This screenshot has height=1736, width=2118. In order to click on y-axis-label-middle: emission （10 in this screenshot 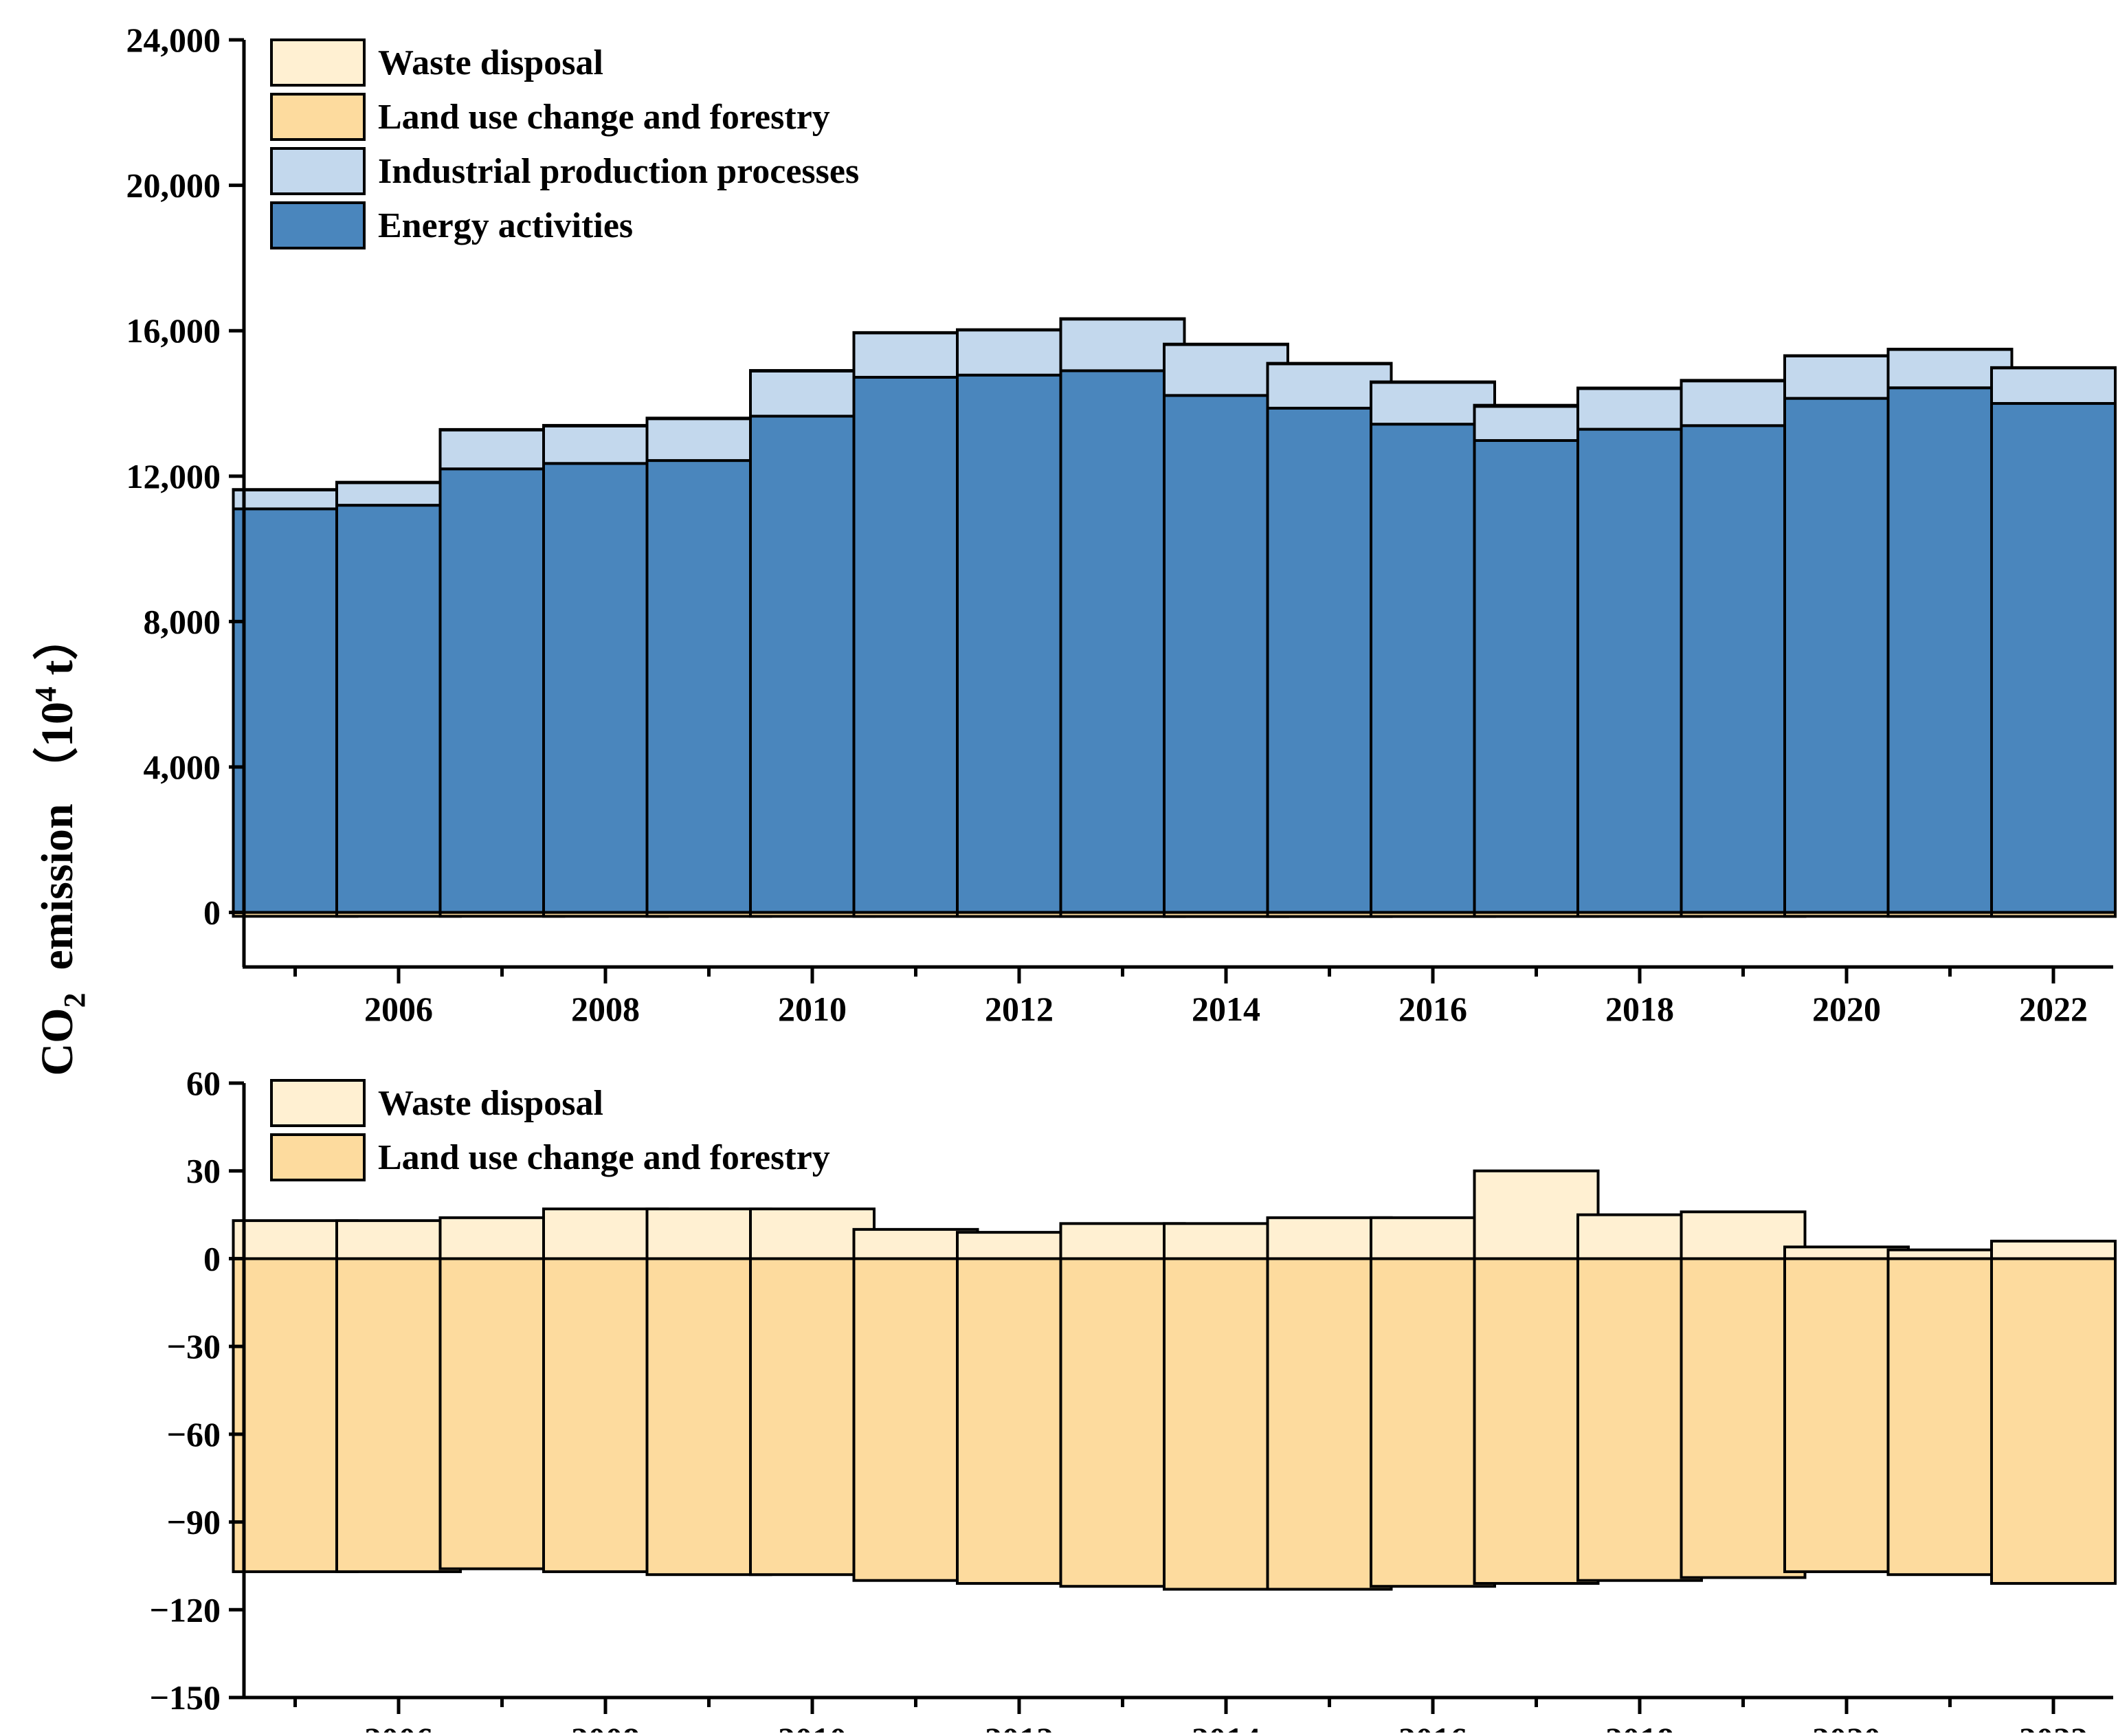, I will do `click(57, 847)`.